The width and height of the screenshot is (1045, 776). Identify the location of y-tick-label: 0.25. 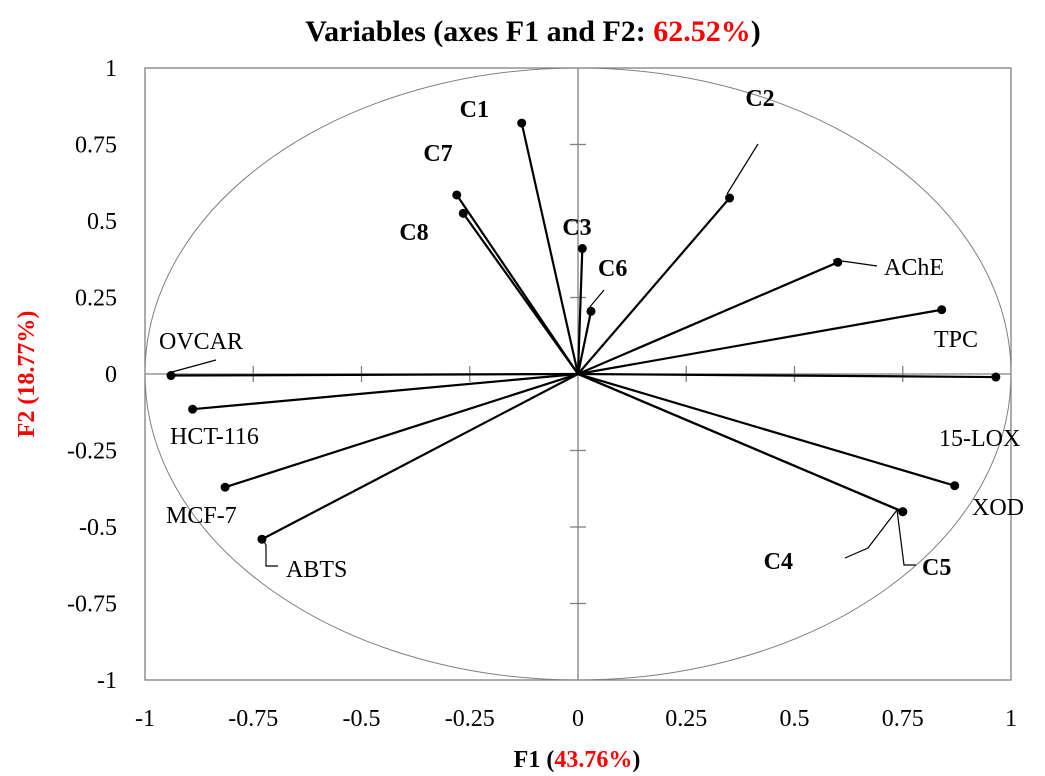
(96, 299).